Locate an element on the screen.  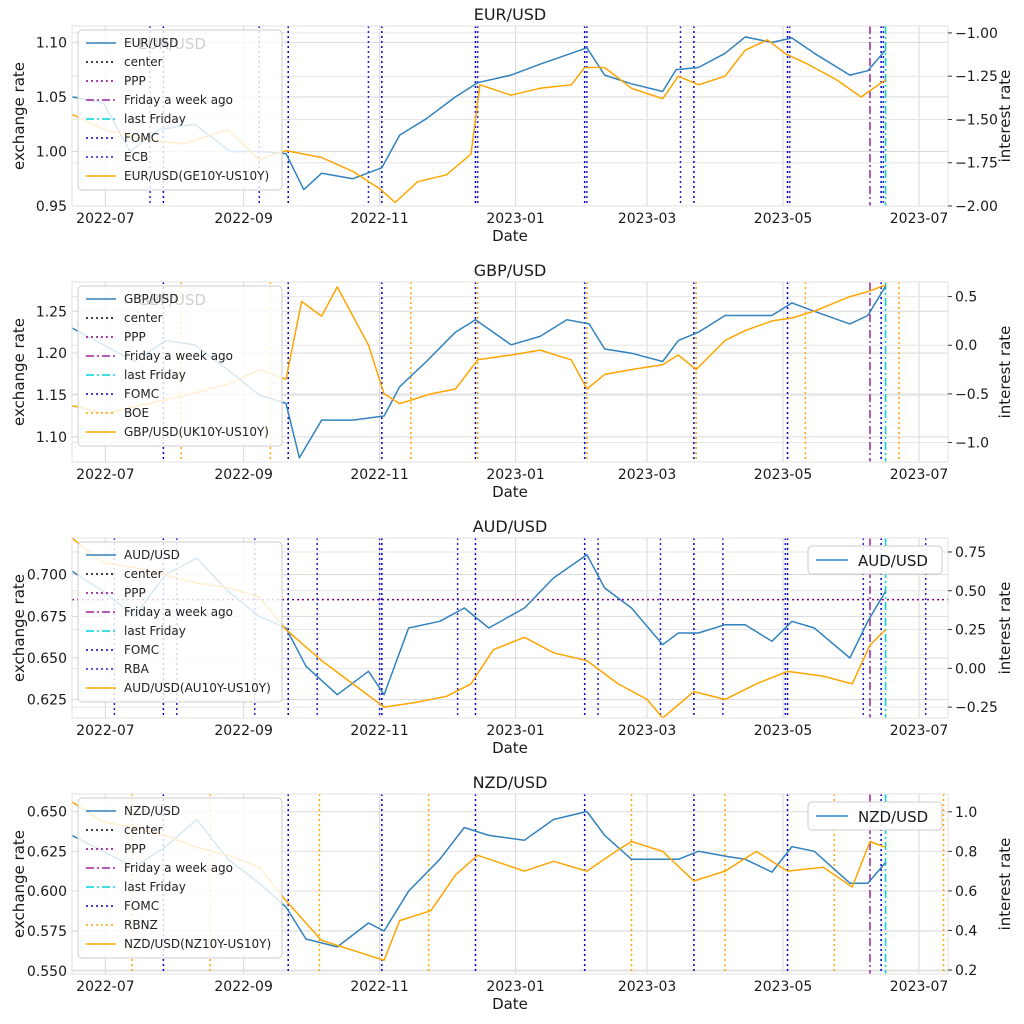
y2-tick-label: 1.0 is located at coordinates (966, 813).